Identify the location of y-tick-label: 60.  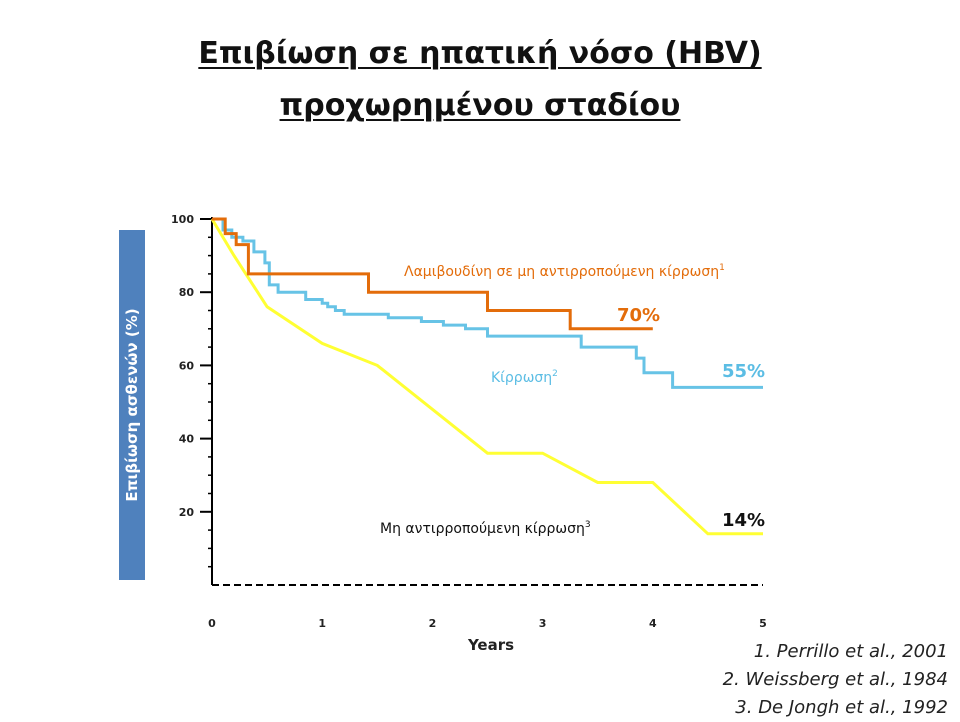
(187, 365).